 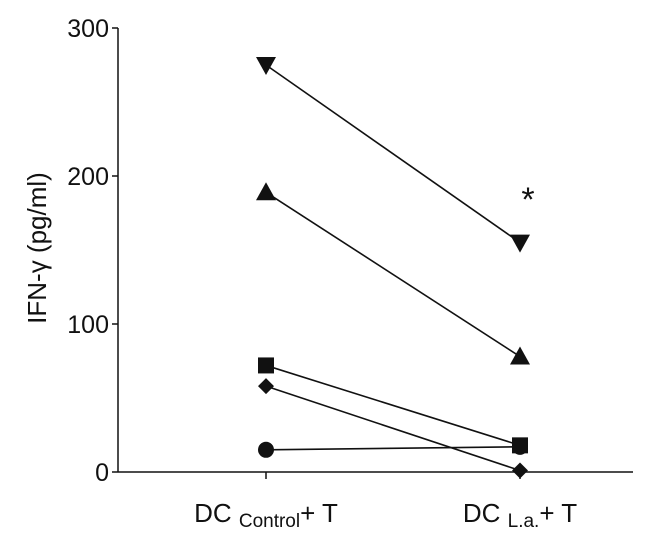 I want to click on y-tick-label: 0, so click(x=102, y=473).